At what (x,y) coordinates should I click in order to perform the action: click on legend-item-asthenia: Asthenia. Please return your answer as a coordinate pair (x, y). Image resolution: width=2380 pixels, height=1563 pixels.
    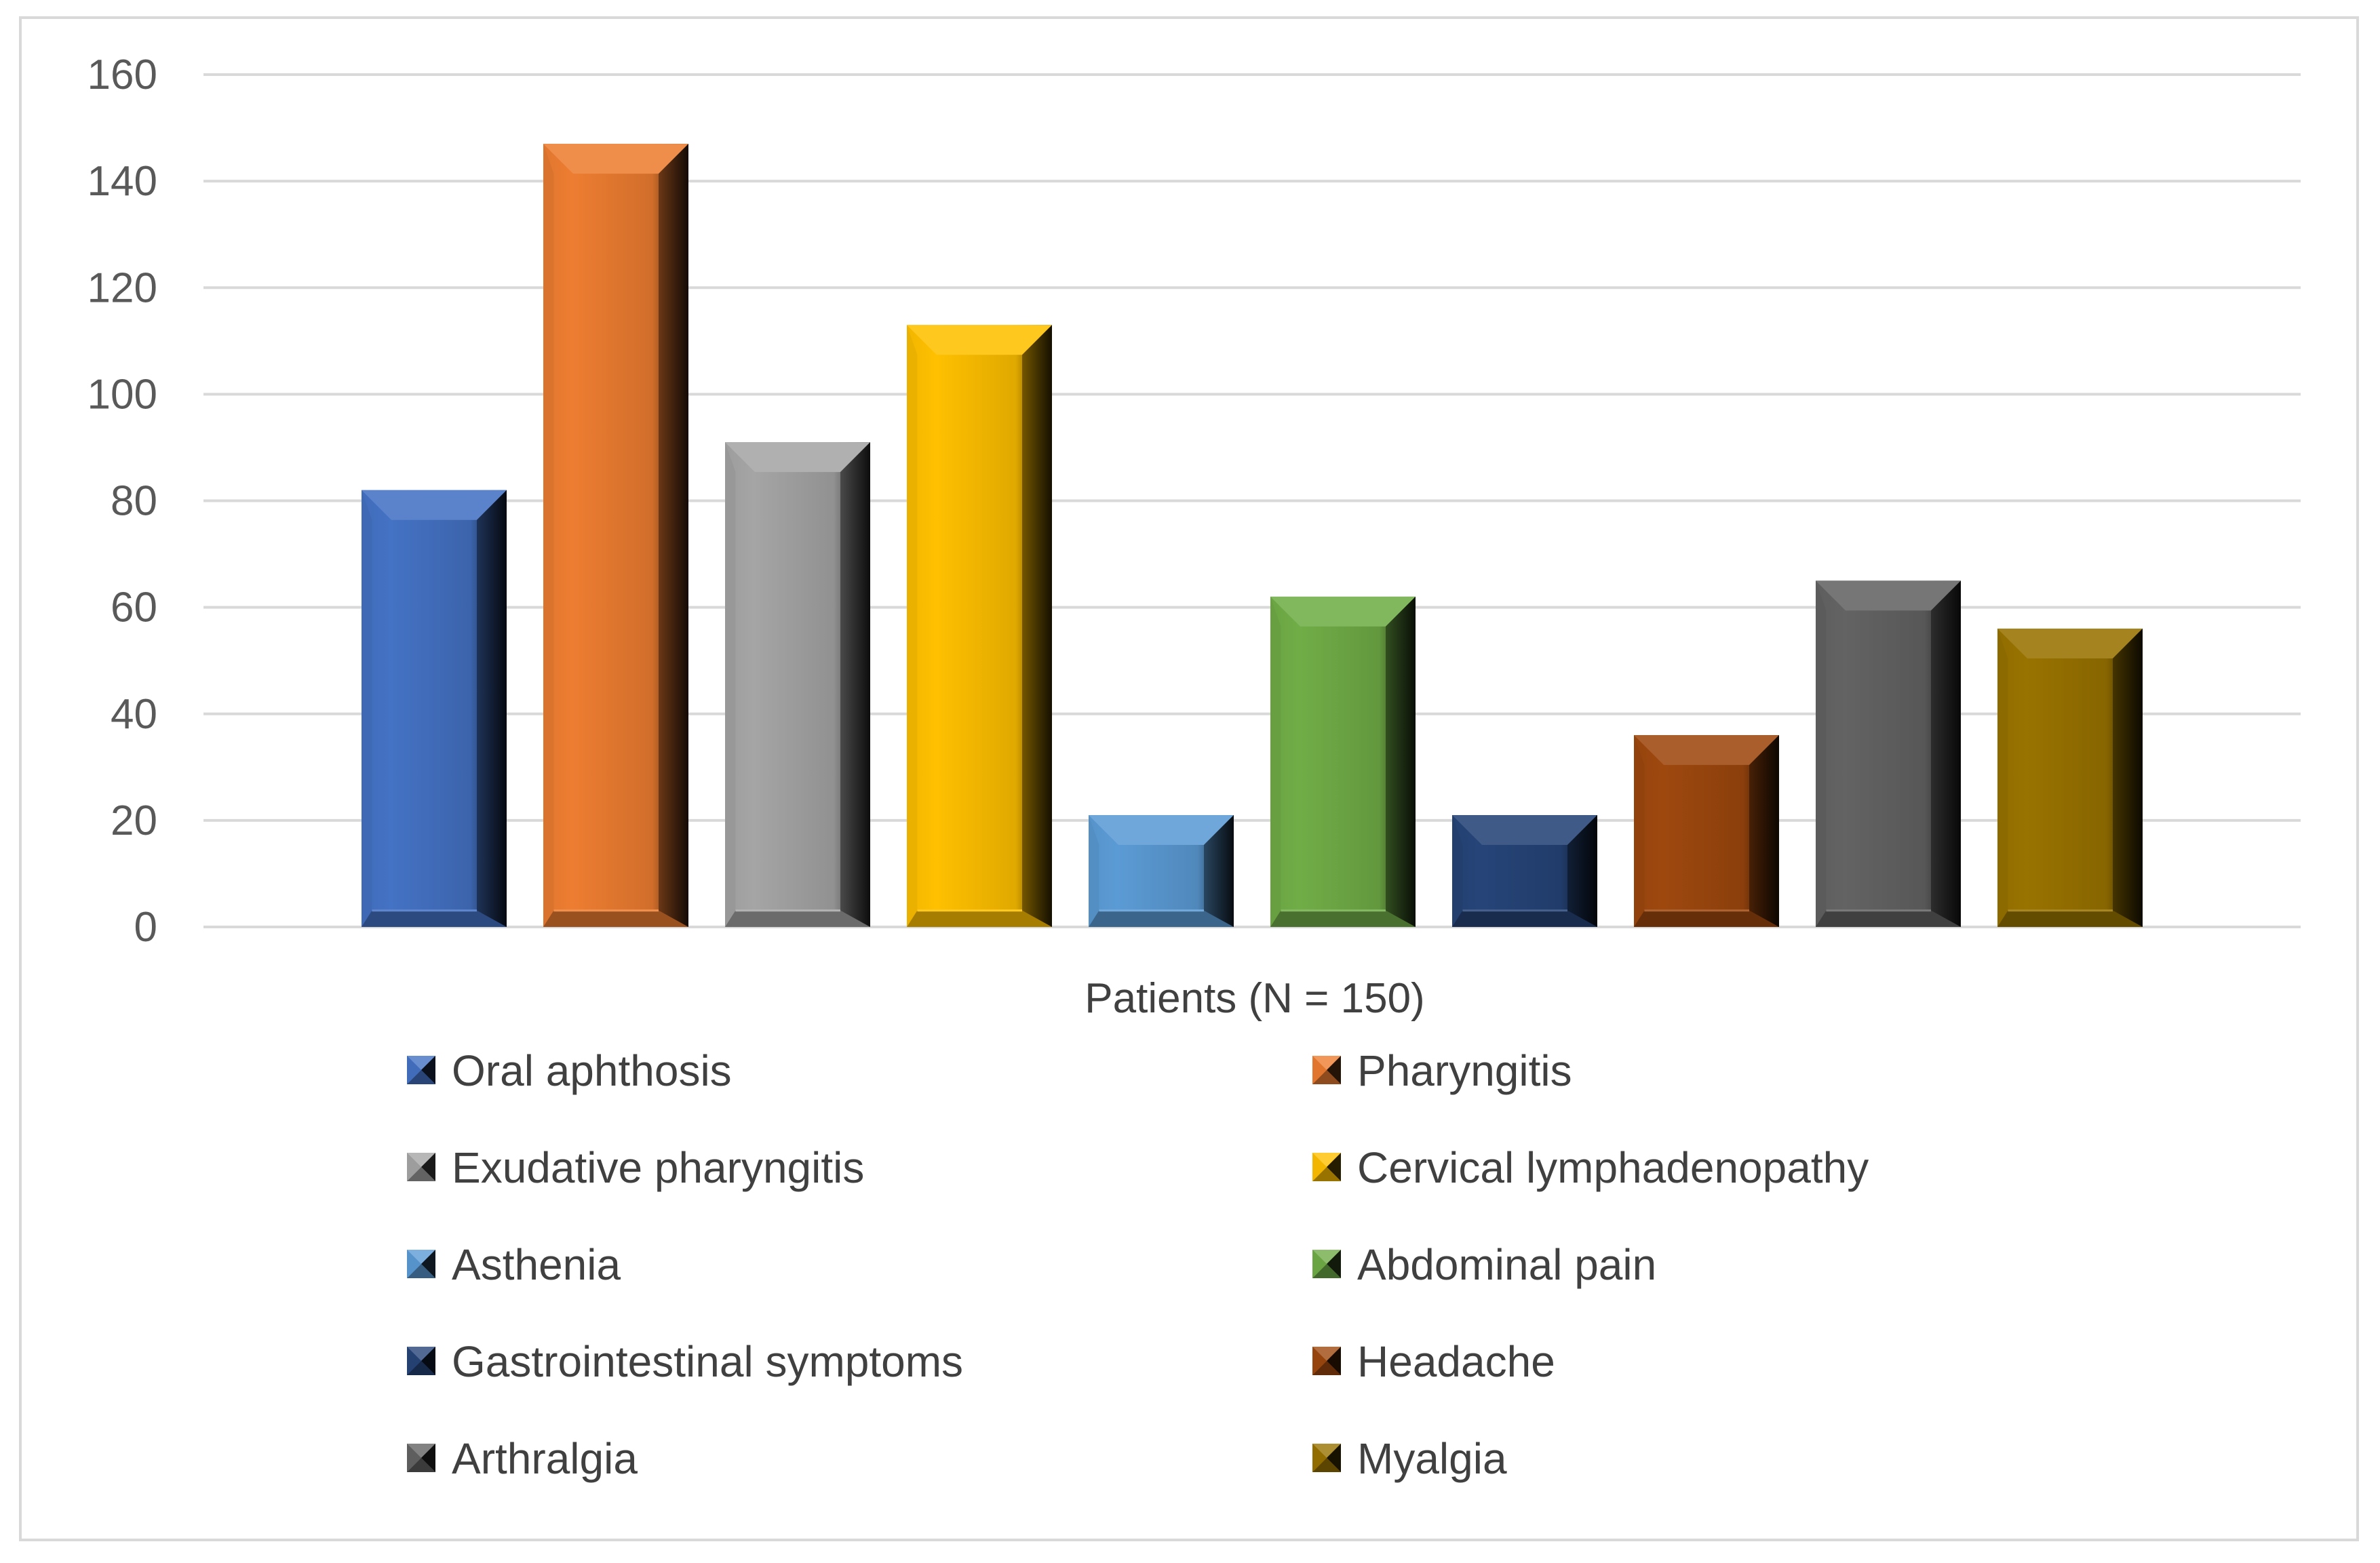
    Looking at the image, I should click on (514, 1265).